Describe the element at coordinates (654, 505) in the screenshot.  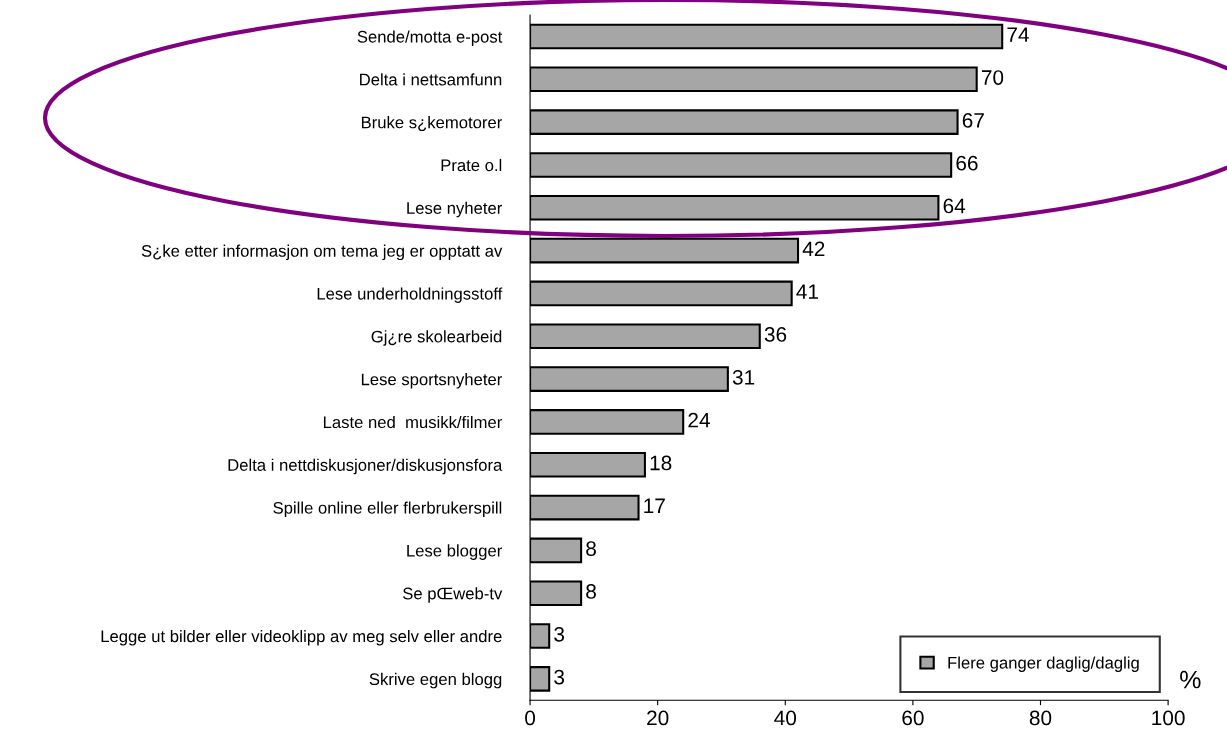
I see `data-label: 17` at that location.